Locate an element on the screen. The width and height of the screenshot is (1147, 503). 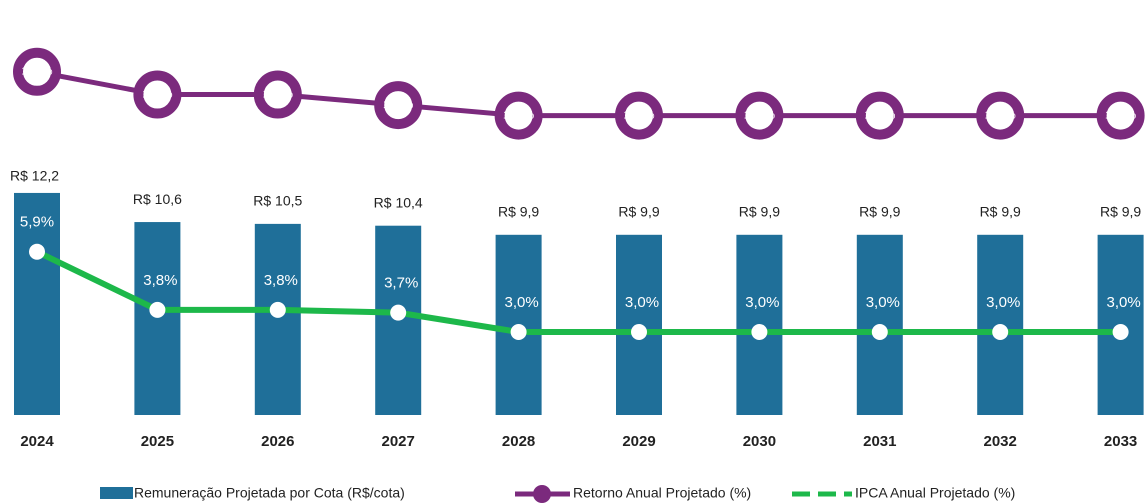
x-tick-label: 2027 is located at coordinates (398, 441).